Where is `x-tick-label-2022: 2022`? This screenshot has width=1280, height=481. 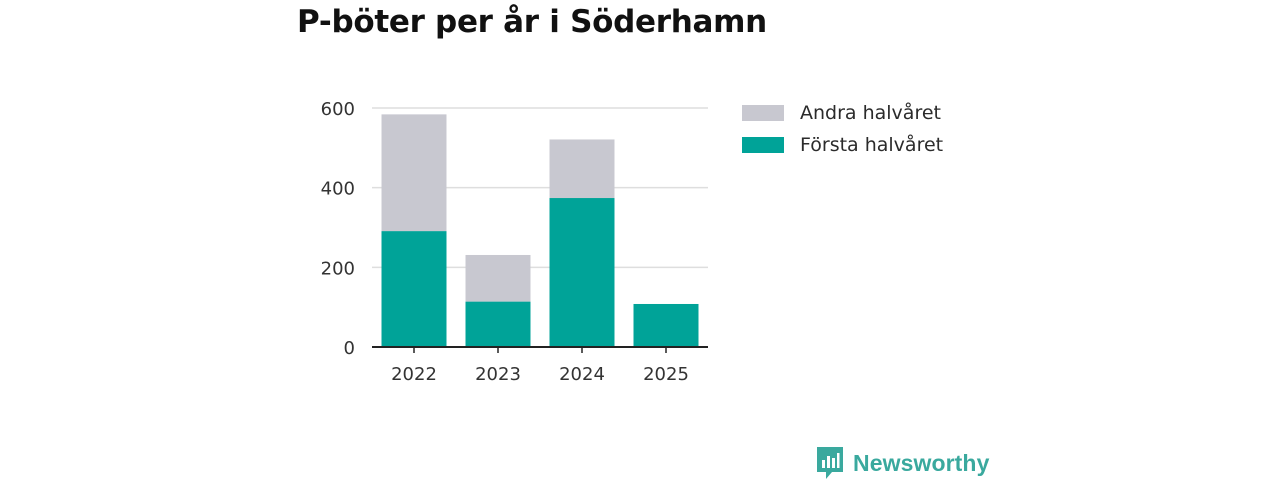 x-tick-label-2022: 2022 is located at coordinates (414, 374).